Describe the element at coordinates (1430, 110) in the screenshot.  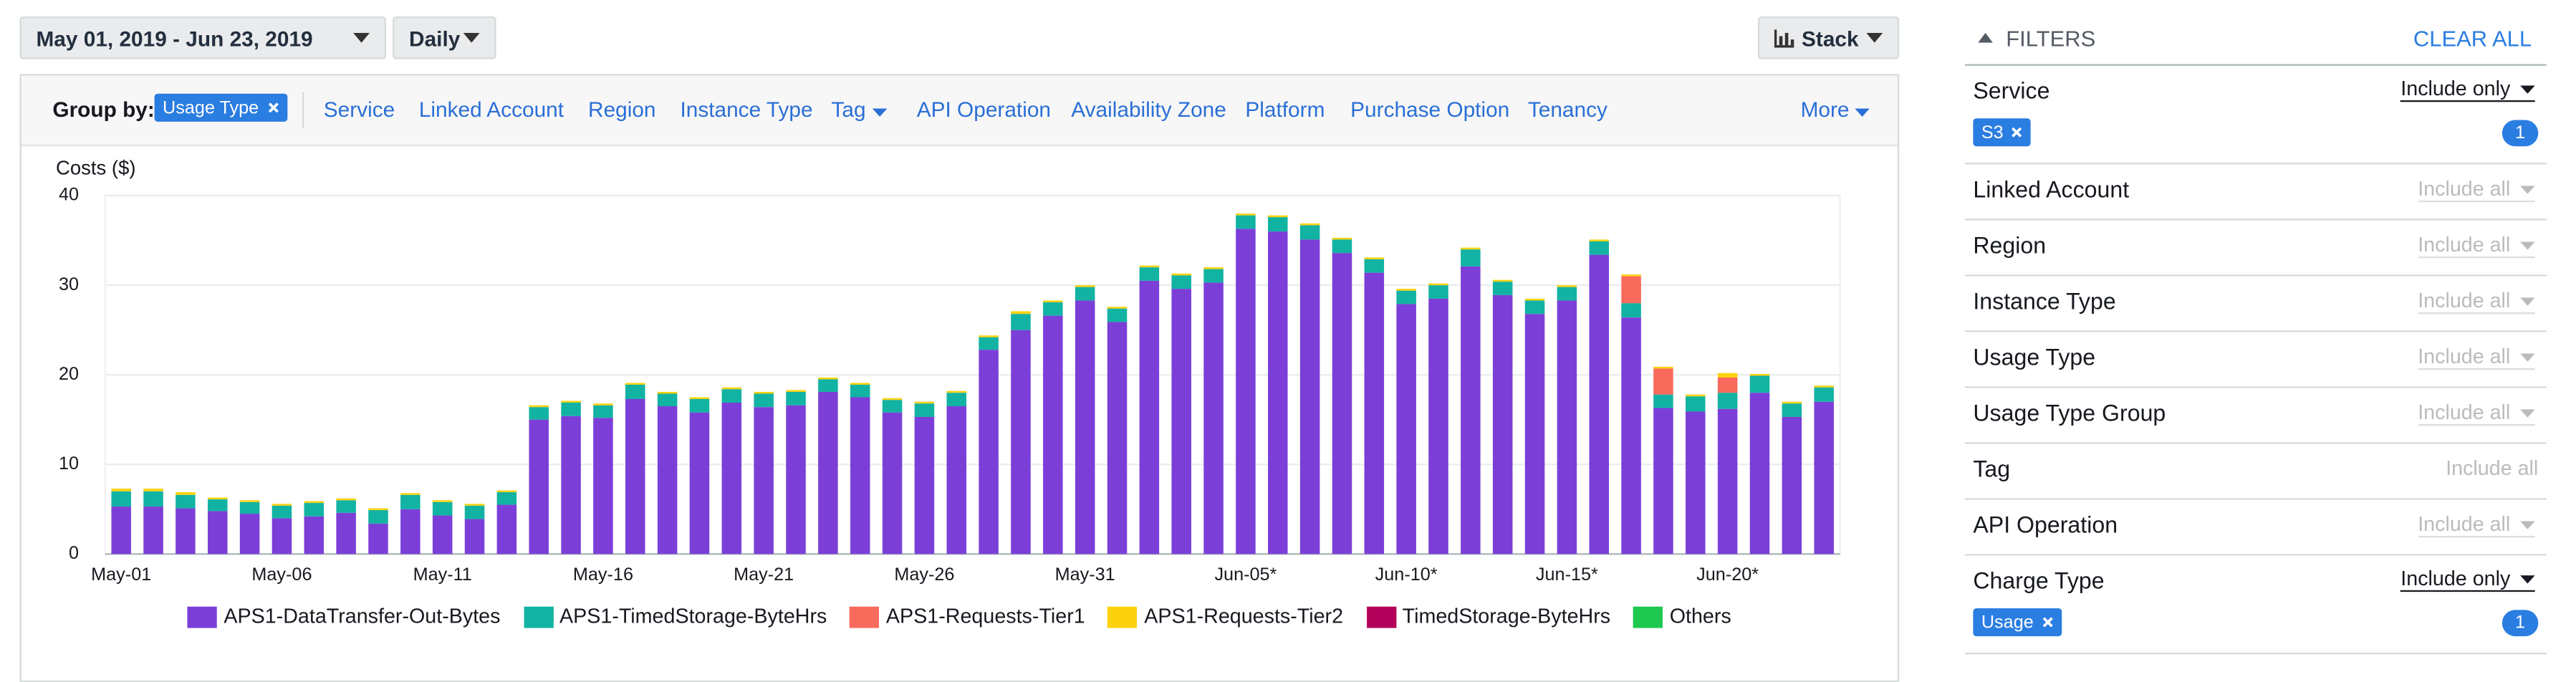
I see `group-option: Purchase Option` at that location.